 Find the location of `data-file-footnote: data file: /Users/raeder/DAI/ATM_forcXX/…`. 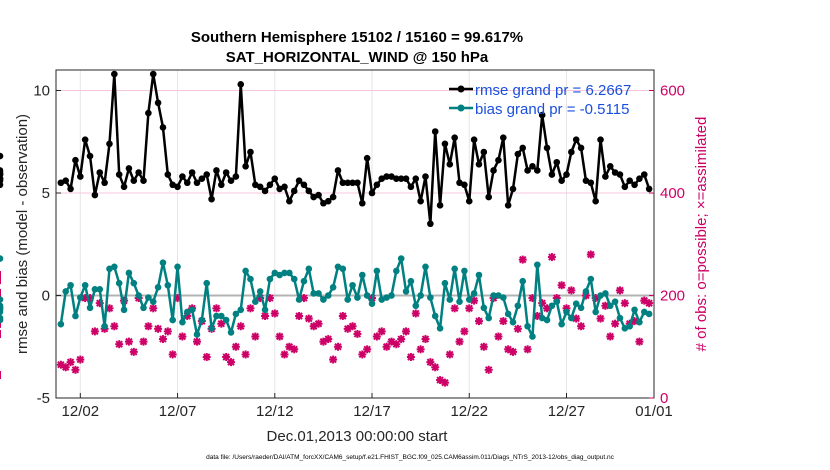

data-file-footnote: data file: /Users/raeder/DAI/ATM_forcXX/… is located at coordinates (410, 457).